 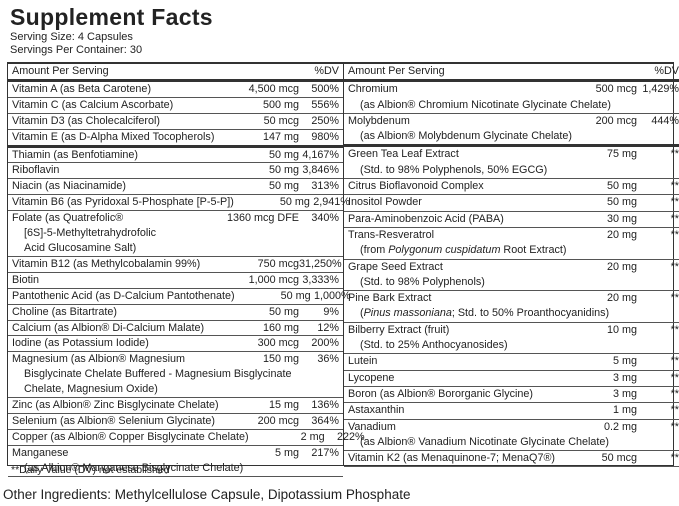 I want to click on daily-value: 222%, so click(x=351, y=436).